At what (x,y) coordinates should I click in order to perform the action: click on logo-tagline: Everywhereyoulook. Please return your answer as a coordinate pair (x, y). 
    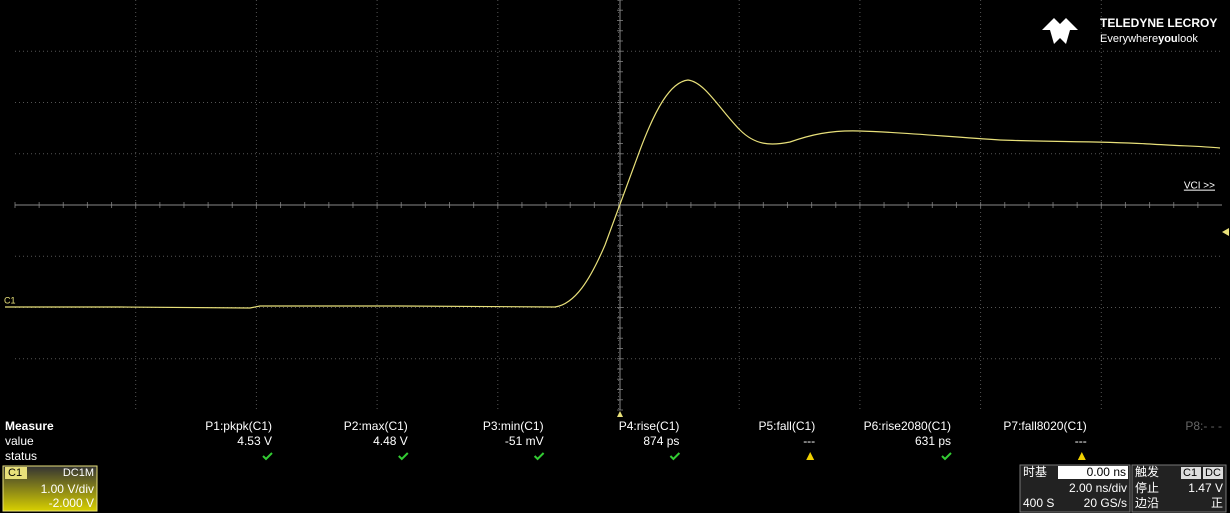
    Looking at the image, I should click on (1149, 39).